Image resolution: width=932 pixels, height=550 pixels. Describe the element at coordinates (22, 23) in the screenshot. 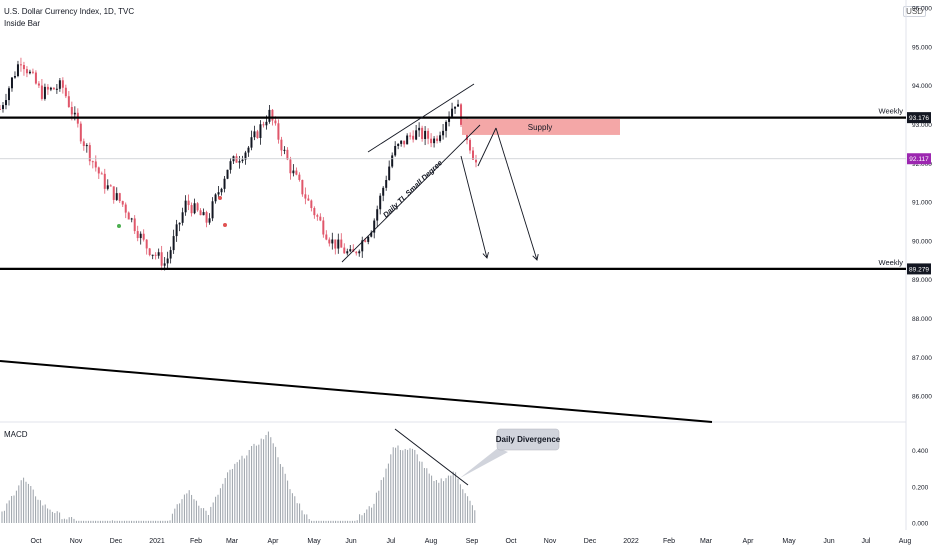

I see `indicator-label: Inside Bar` at that location.